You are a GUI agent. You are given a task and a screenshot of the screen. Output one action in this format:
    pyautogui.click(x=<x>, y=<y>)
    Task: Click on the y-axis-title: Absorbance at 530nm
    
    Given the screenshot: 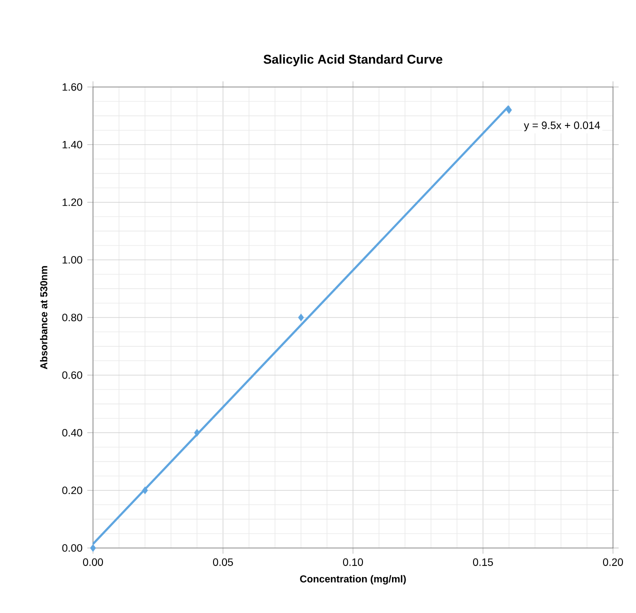 What is the action you would take?
    pyautogui.click(x=44, y=318)
    